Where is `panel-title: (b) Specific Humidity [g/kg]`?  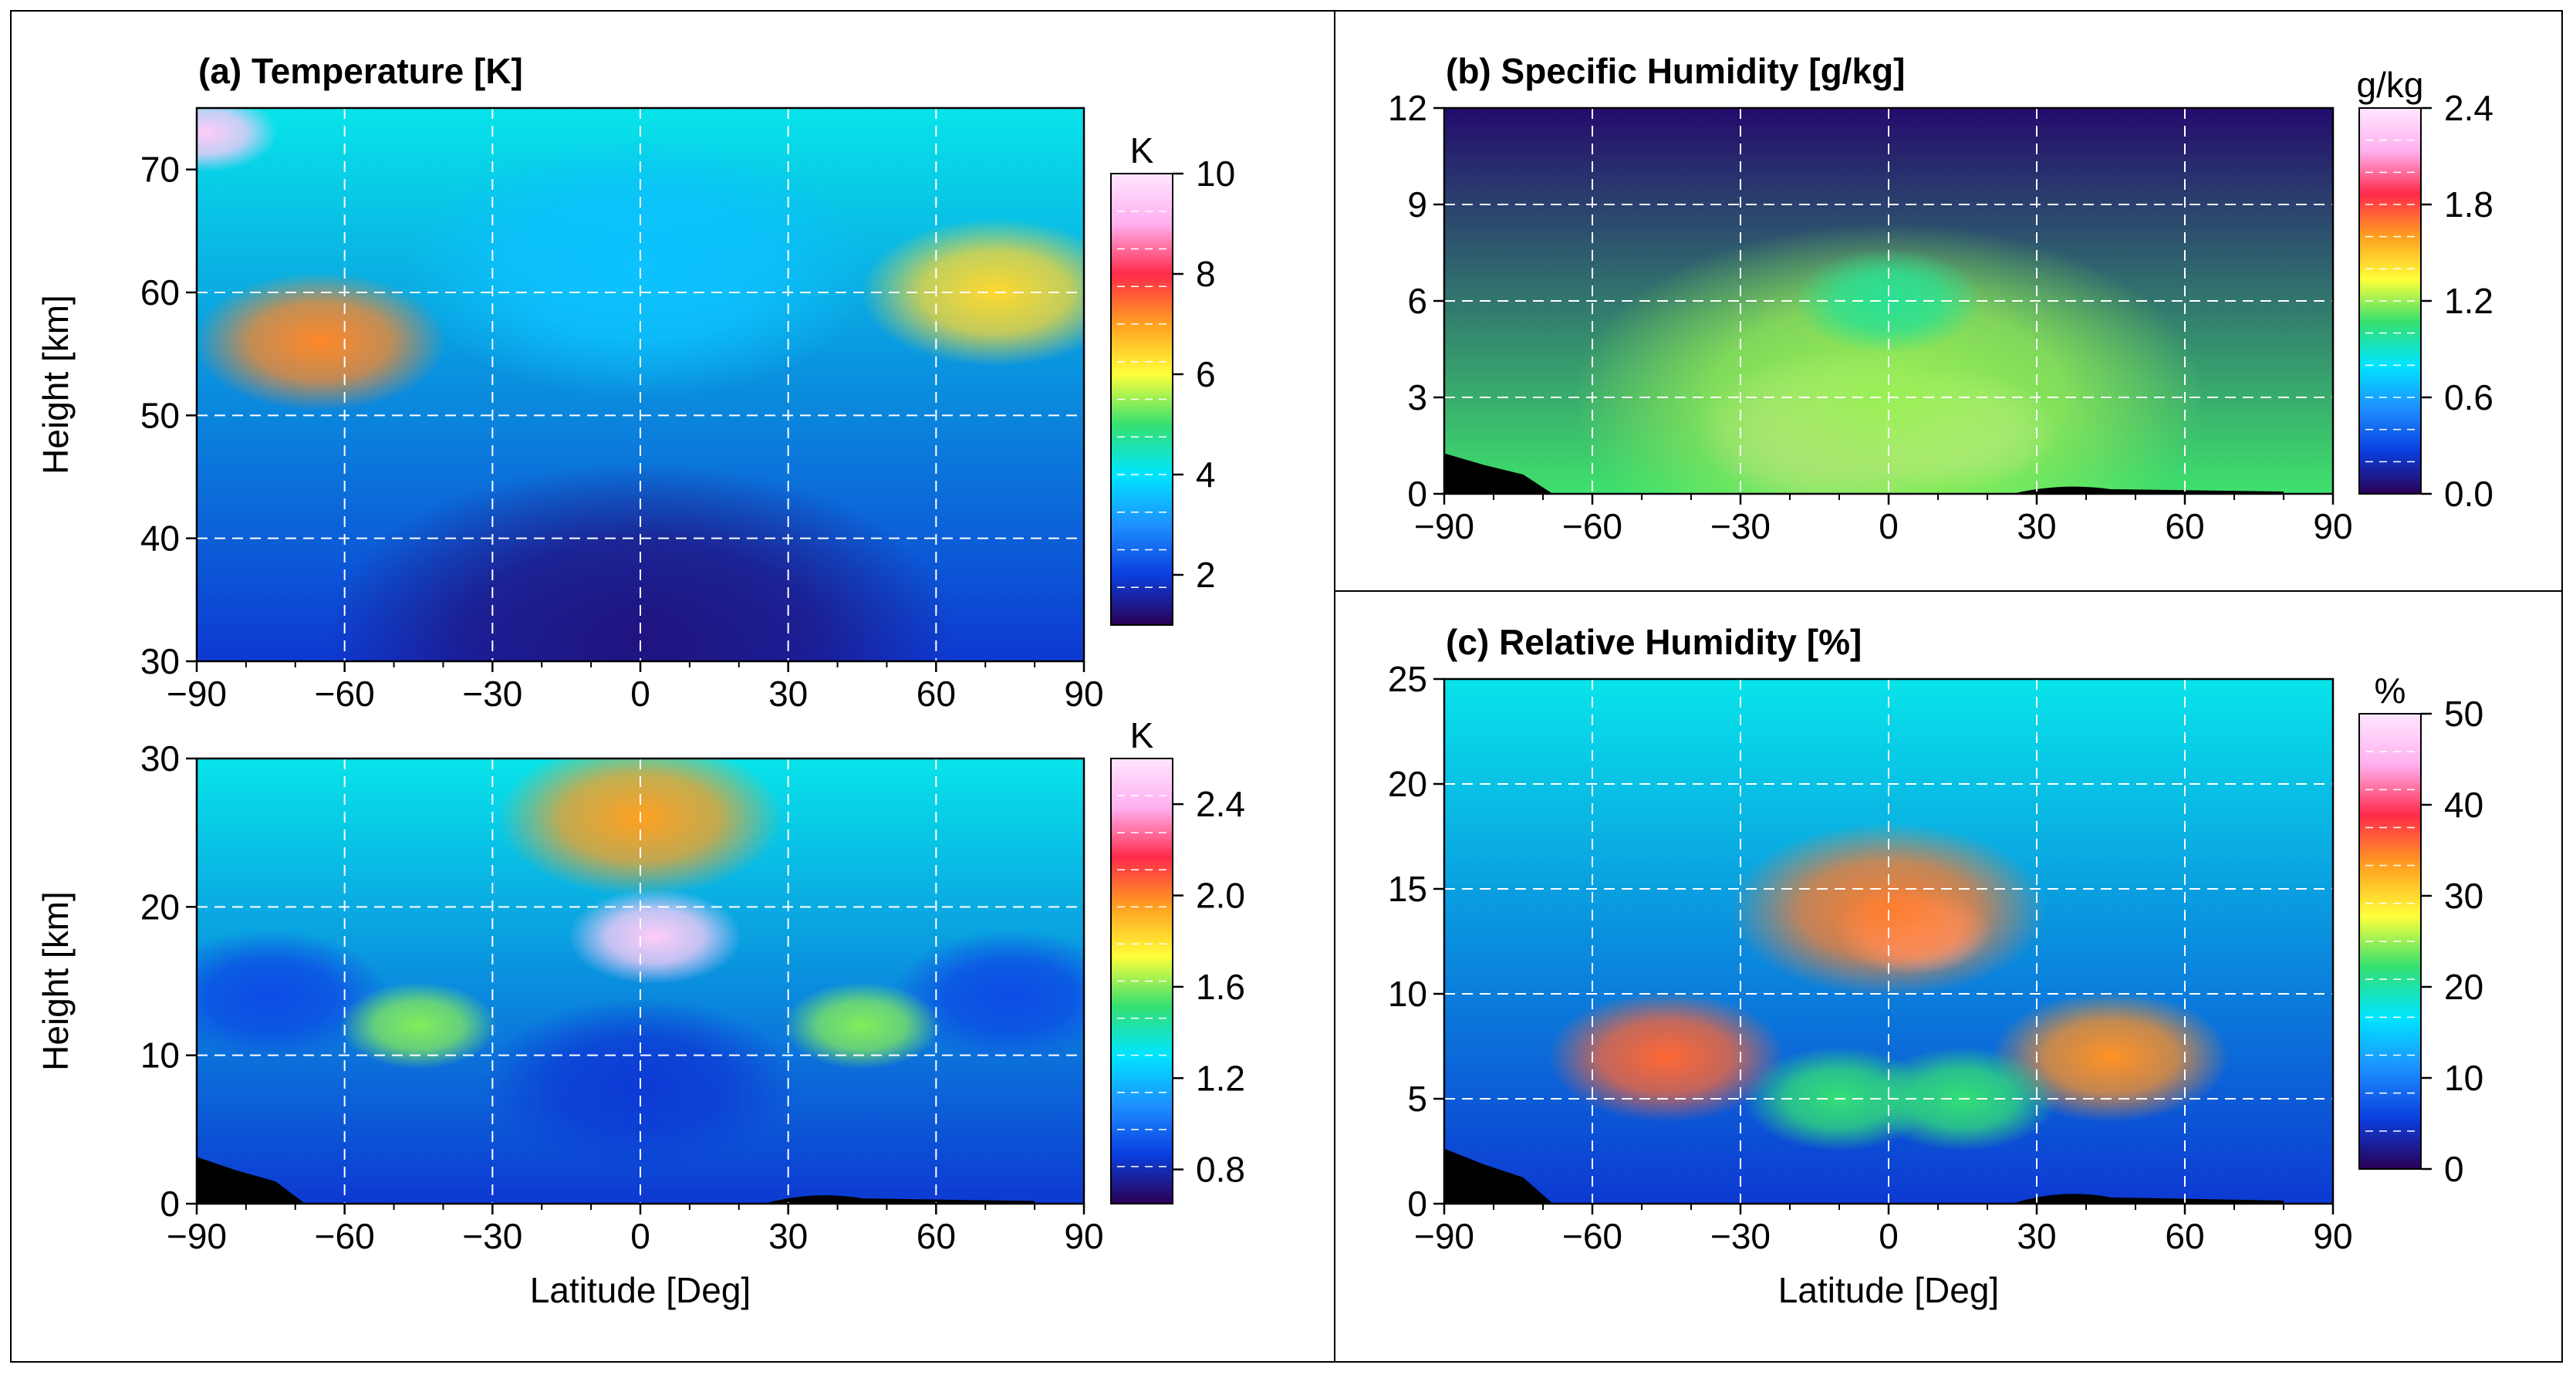 panel-title: (b) Specific Humidity [g/kg] is located at coordinates (1676, 71).